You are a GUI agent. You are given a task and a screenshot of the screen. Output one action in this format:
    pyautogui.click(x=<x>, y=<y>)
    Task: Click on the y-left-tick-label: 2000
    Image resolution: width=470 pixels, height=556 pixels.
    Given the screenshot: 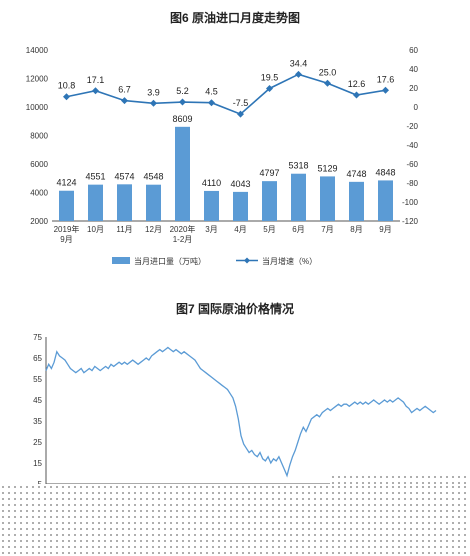 What is the action you would take?
    pyautogui.click(x=39, y=221)
    